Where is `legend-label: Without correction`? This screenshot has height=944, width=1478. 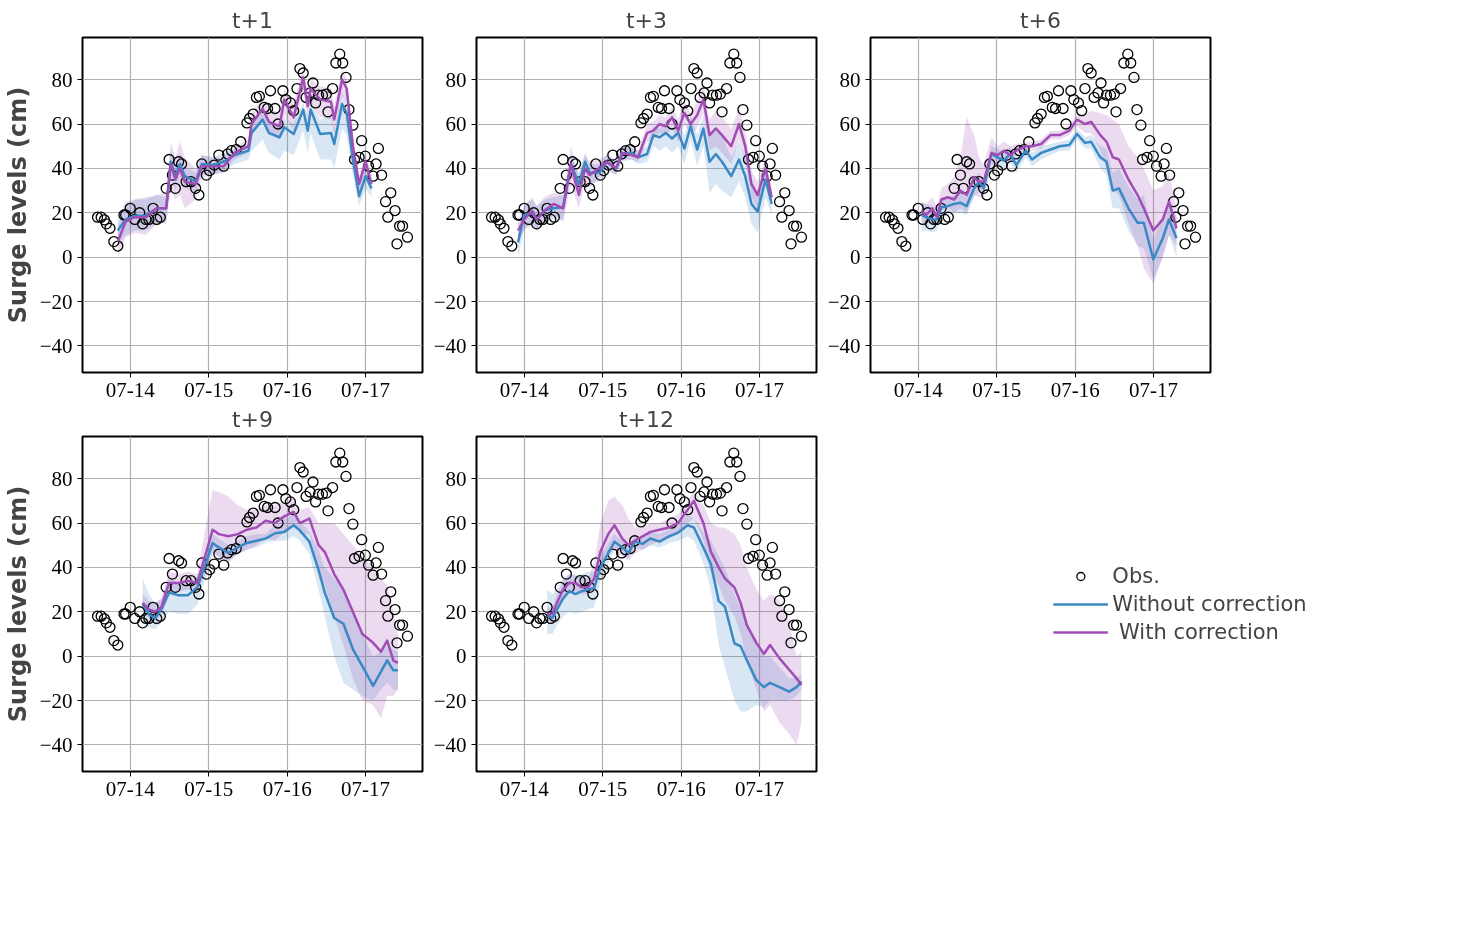 legend-label: Without correction is located at coordinates (1209, 603).